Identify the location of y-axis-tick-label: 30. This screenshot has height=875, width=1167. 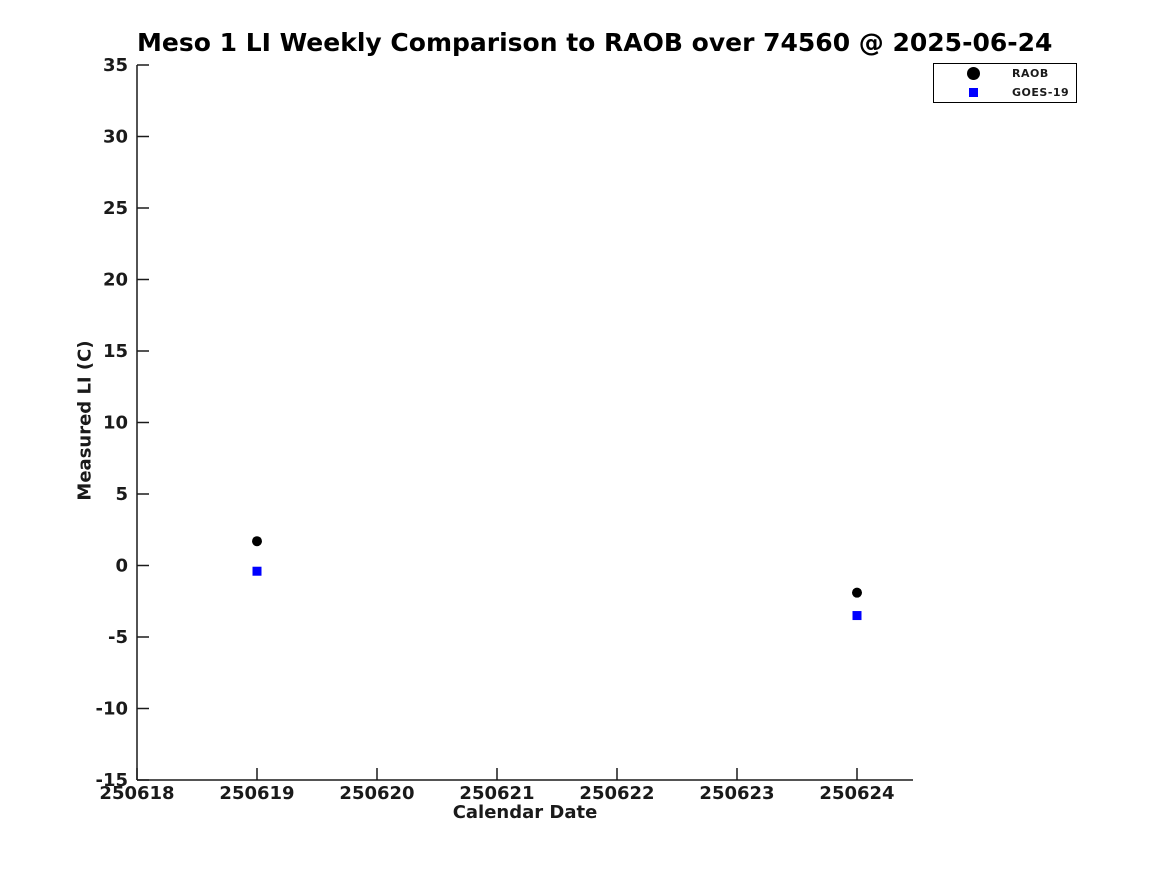
(115, 137).